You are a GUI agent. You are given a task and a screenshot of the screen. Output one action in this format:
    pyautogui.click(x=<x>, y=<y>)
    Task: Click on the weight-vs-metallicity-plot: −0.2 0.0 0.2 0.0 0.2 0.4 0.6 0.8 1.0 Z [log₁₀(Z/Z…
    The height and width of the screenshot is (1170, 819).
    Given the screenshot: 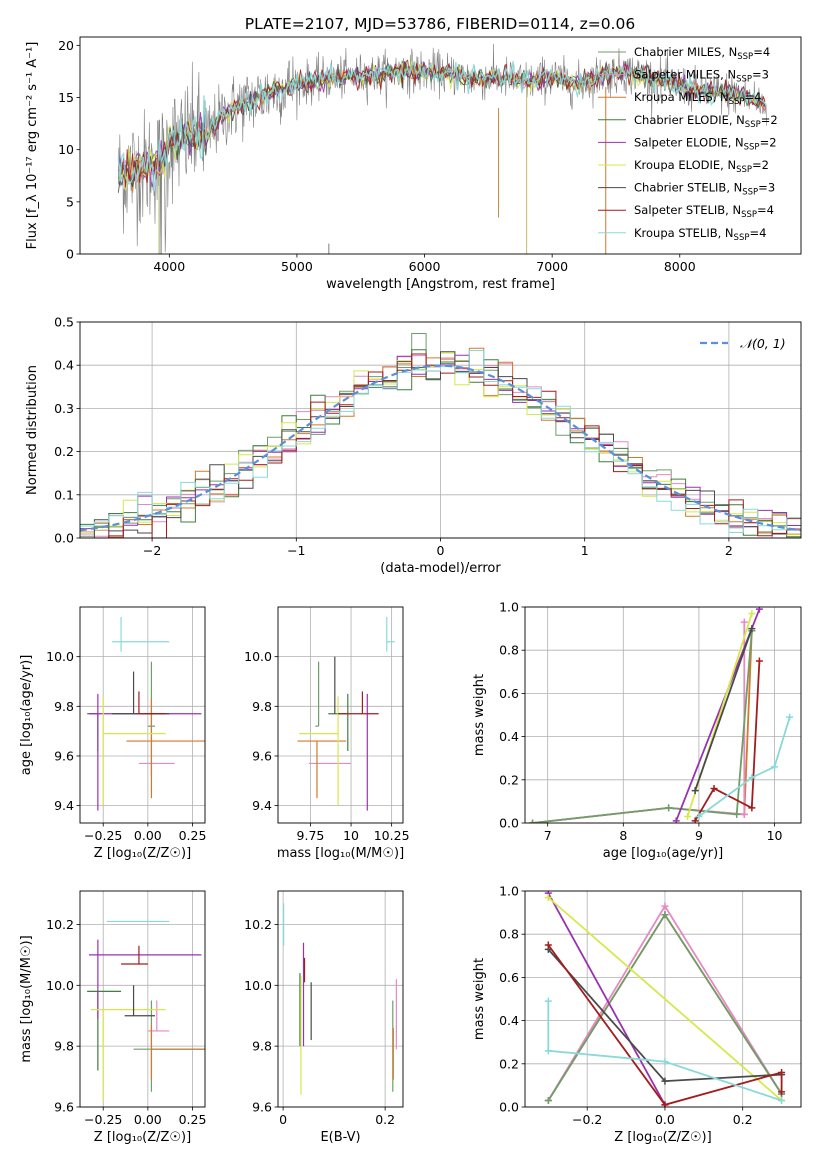 What is the action you would take?
    pyautogui.click(x=637, y=1014)
    